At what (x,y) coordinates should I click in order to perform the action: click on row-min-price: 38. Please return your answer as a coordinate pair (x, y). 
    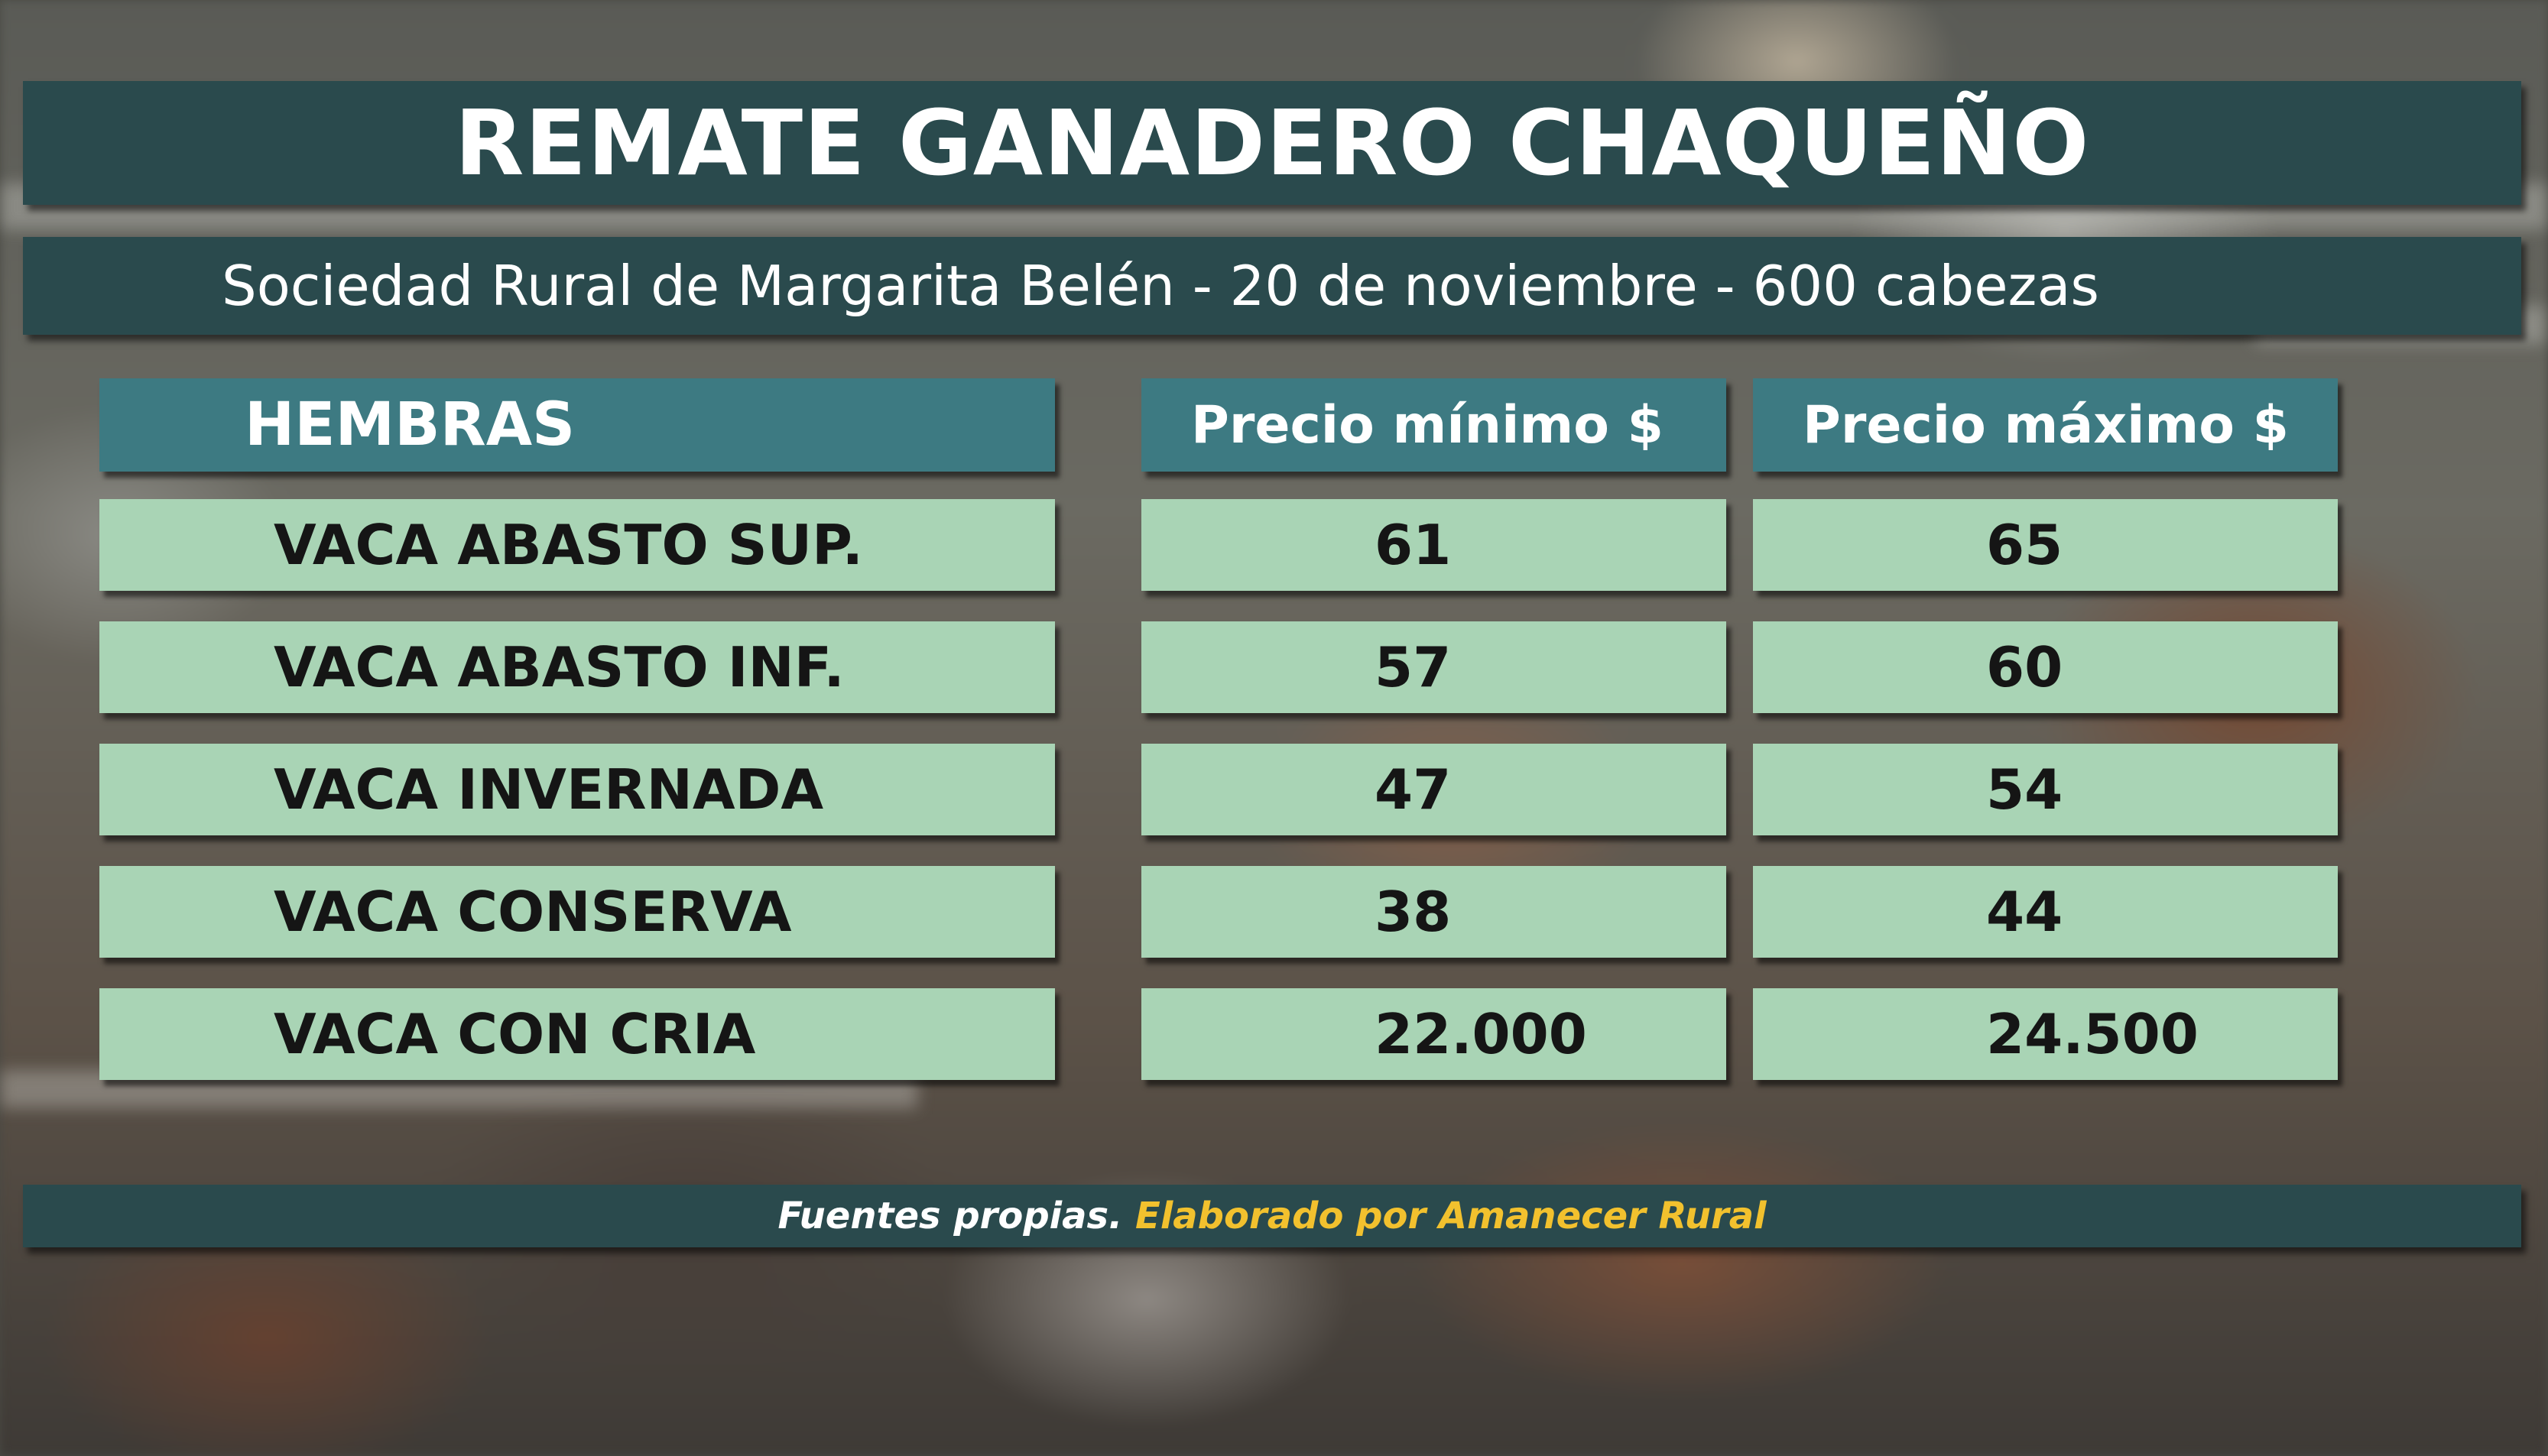
    Looking at the image, I should click on (1433, 912).